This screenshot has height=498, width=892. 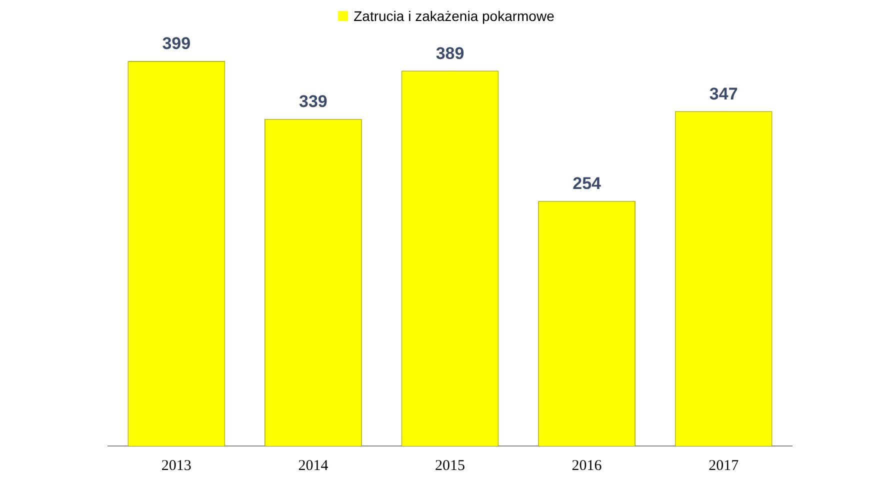 What do you see at coordinates (454, 16) in the screenshot?
I see `legend-label: Zatrucia i zakażenia pokarmowe` at bounding box center [454, 16].